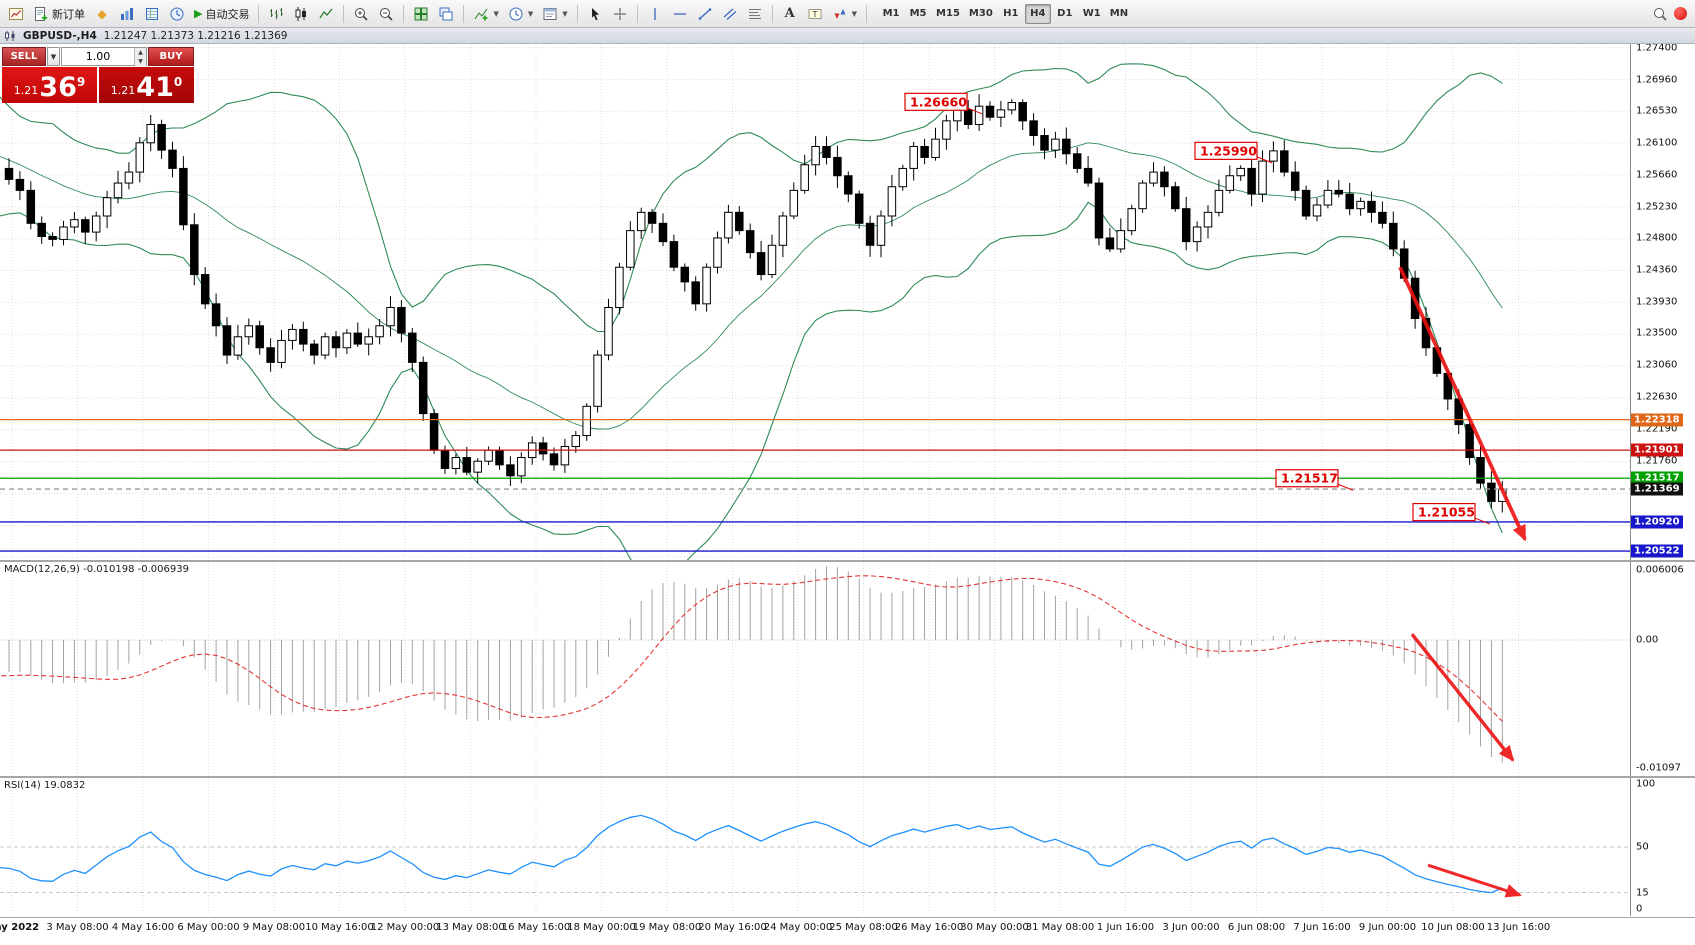 The width and height of the screenshot is (1695, 945). Describe the element at coordinates (361, 14) in the screenshot. I see `zoom-in-button` at that location.